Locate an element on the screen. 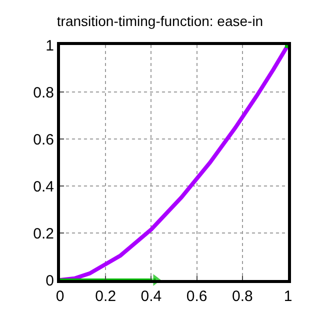  x-tick-label: 1 is located at coordinates (288, 296).